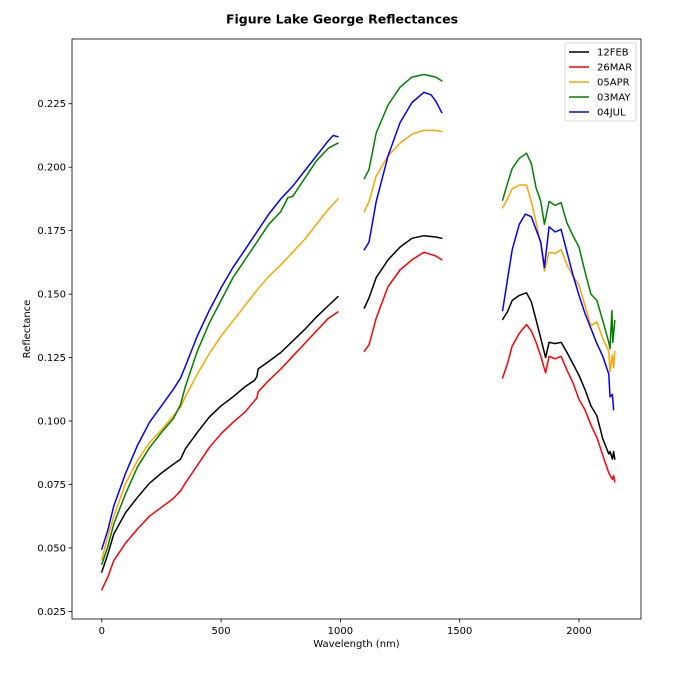 This screenshot has height=684, width=684. I want to click on legend: 12FEB 26MAR 05APR 03MAY 04JUL, so click(600, 82).